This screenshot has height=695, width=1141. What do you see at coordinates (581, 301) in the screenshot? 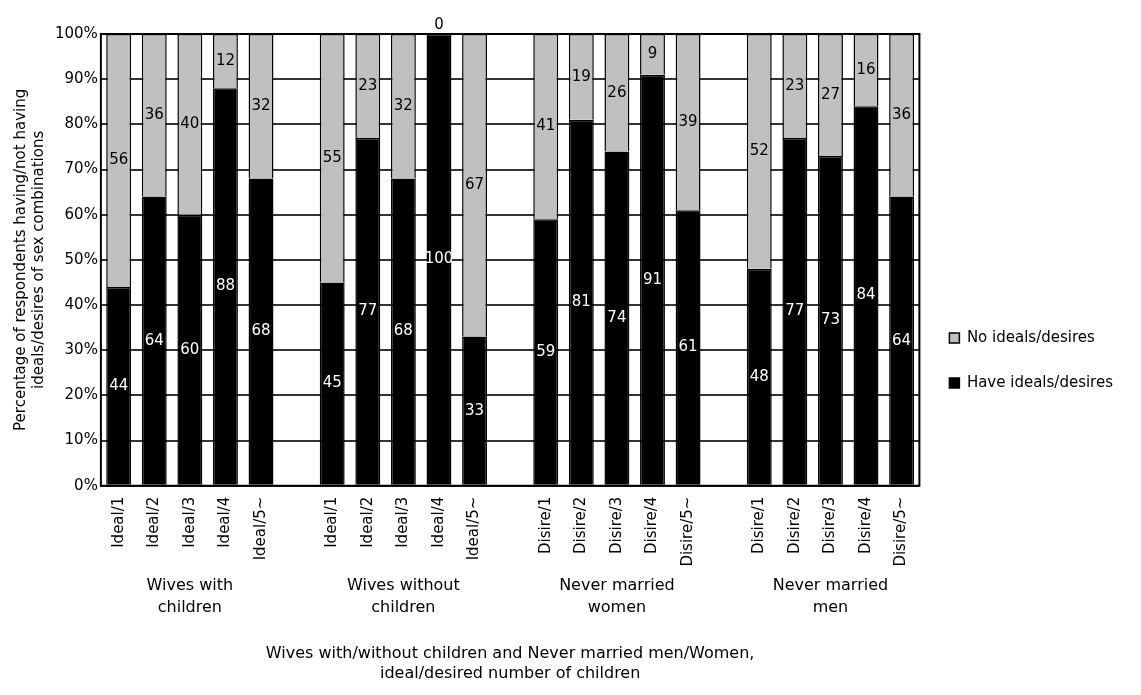
I see `data-label: 81` at bounding box center [581, 301].